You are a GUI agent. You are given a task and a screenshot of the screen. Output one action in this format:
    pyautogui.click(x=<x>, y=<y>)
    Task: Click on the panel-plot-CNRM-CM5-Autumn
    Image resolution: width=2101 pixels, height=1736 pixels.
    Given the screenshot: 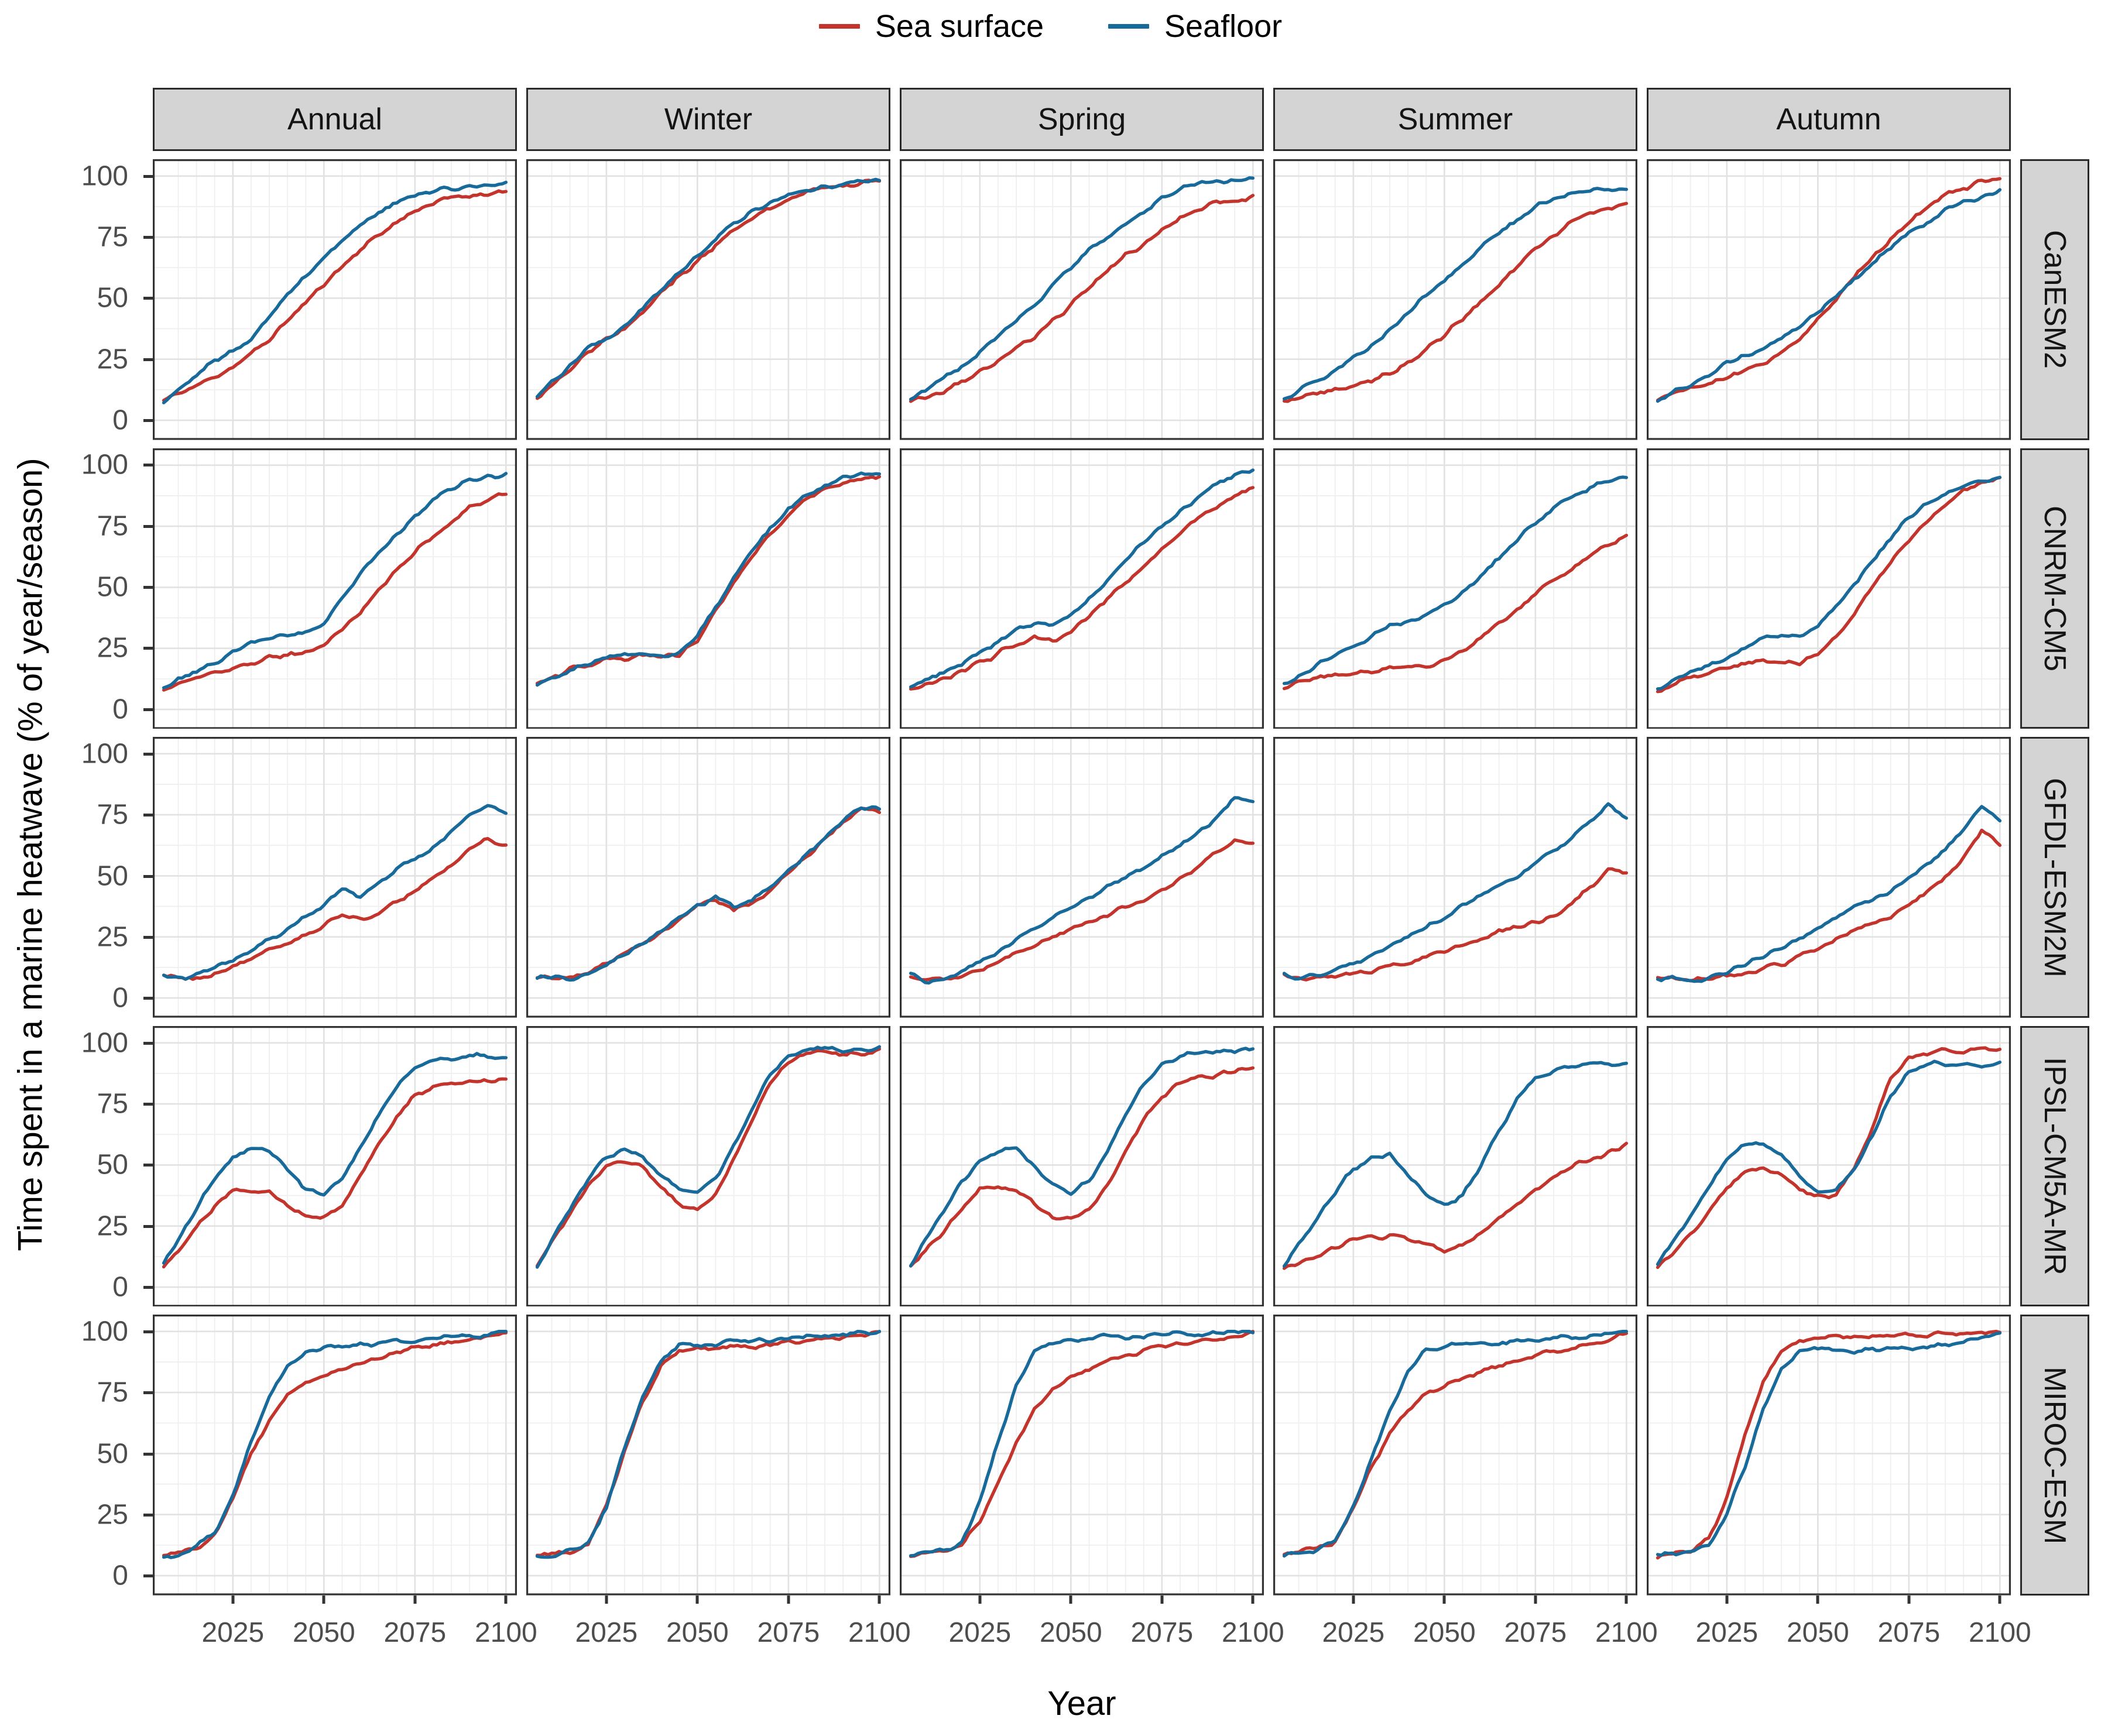 What is the action you would take?
    pyautogui.click(x=1829, y=588)
    